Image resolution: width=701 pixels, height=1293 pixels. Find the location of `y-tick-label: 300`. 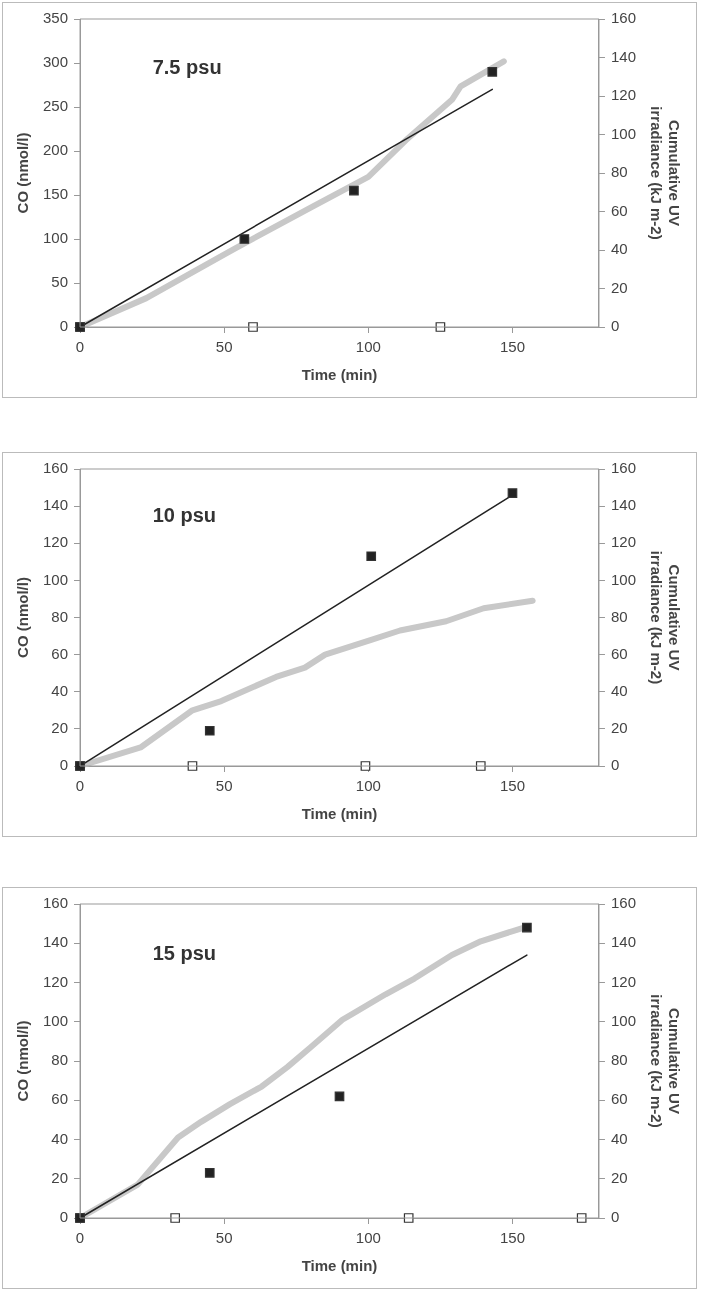

y-tick-label: 300 is located at coordinates (56, 62).